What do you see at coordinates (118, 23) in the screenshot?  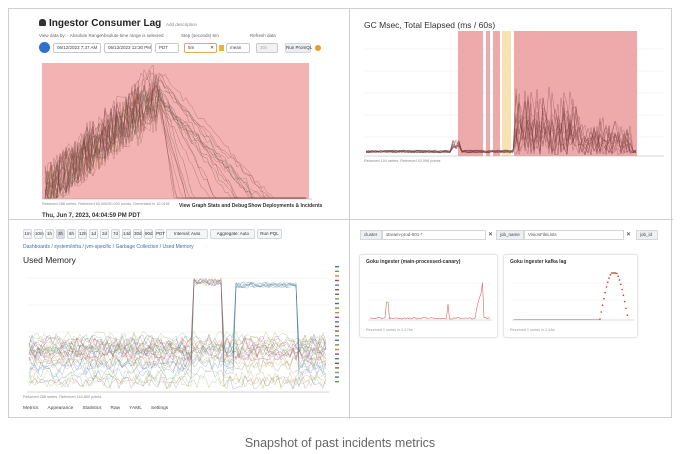 I see `lag-title-row: Ingestor Consumer Lag Add description` at bounding box center [118, 23].